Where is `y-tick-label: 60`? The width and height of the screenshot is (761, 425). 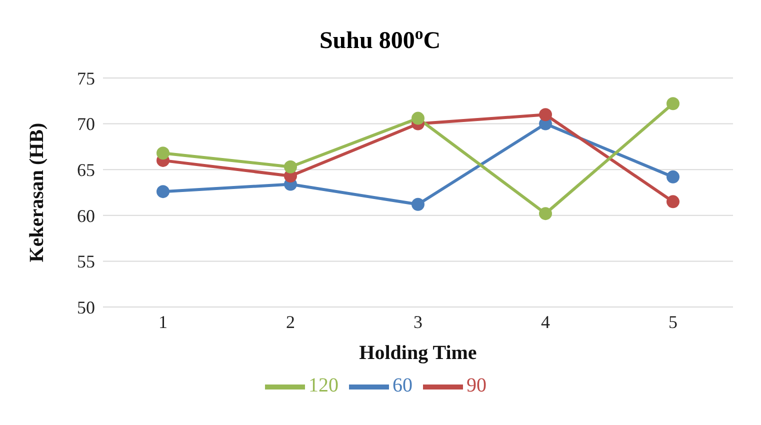 y-tick-label: 60 is located at coordinates (86, 216).